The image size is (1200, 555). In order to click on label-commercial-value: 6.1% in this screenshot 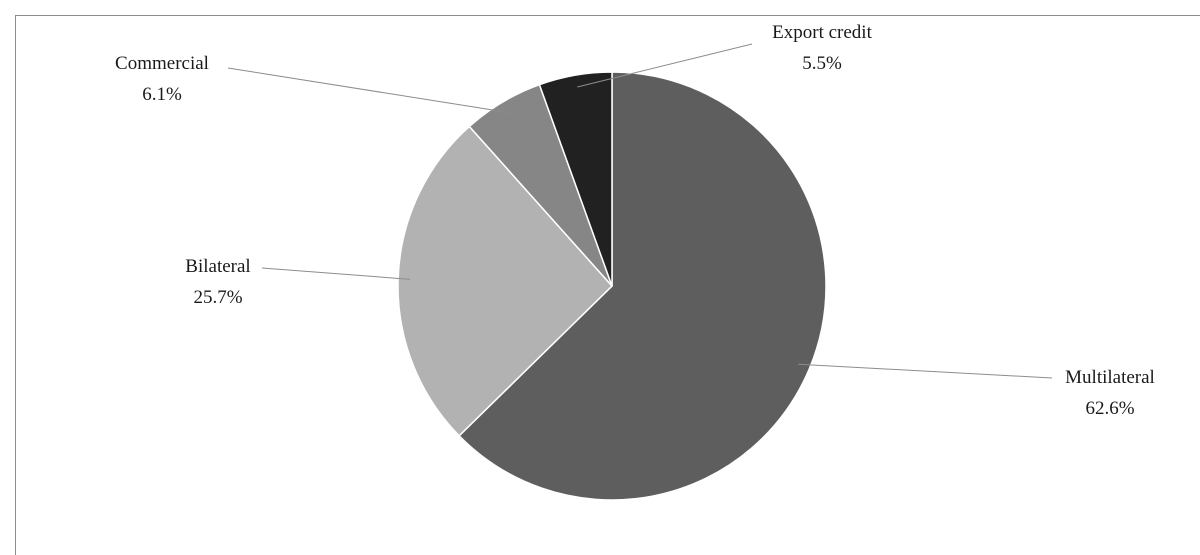, I will do `click(162, 94)`.